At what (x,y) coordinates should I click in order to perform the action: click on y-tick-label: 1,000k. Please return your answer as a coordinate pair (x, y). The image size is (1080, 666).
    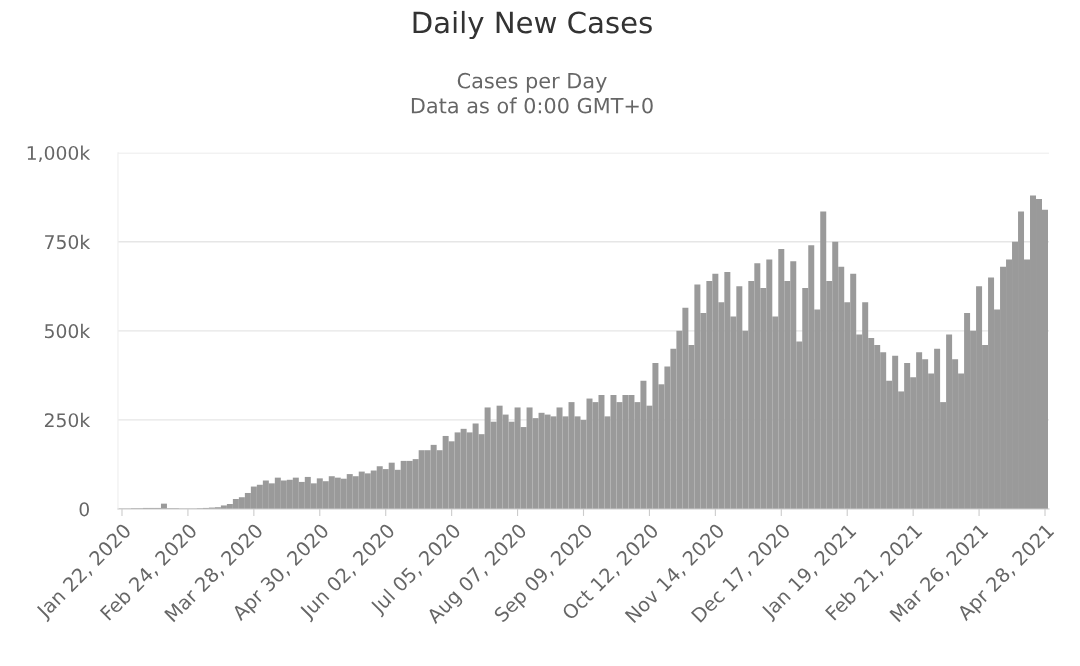
    Looking at the image, I should click on (59, 153).